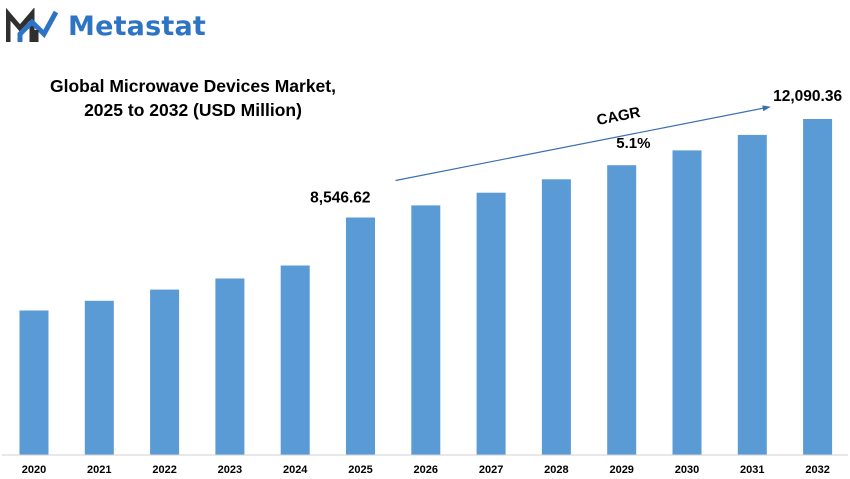 Image resolution: width=850 pixels, height=479 pixels. What do you see at coordinates (193, 86) in the screenshot?
I see `chart-title-line-1: Global Microwave Devices Market,` at bounding box center [193, 86].